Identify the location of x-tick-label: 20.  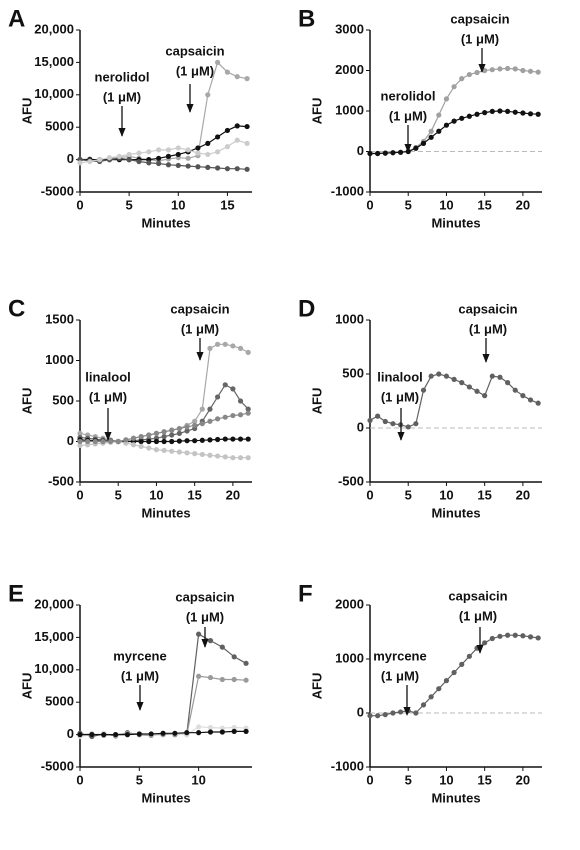
(523, 494).